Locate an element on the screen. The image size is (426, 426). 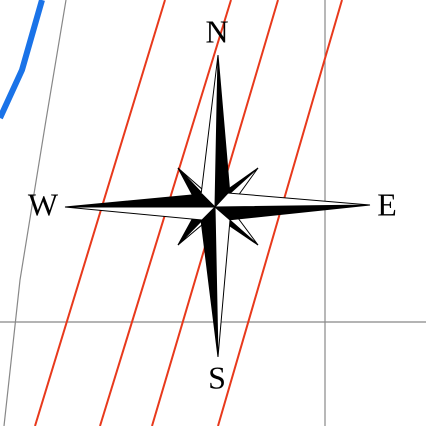
river is located at coordinates (22, 60).